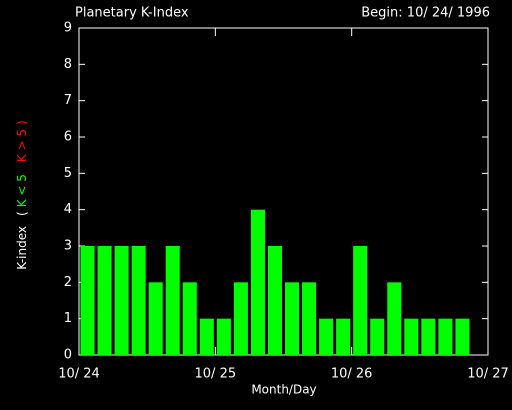 This screenshot has height=410, width=512. I want to click on x-axis-label: Month/Day, so click(283, 390).